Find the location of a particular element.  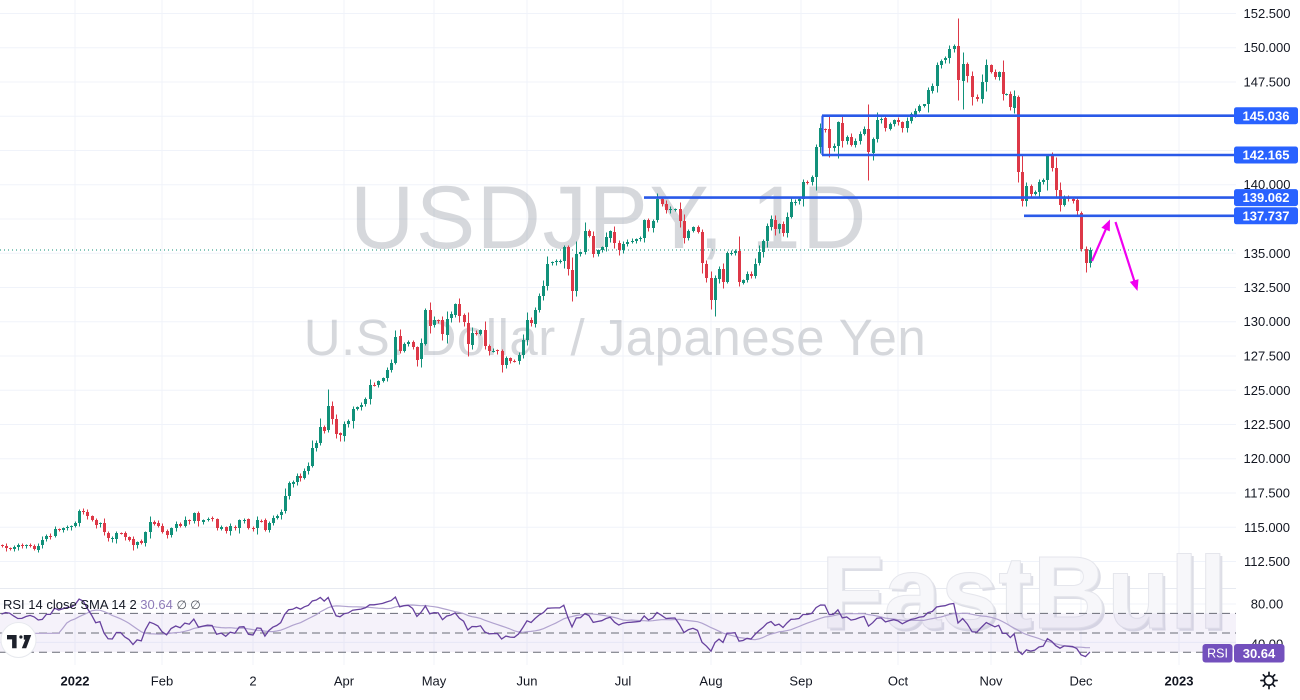

svg-text:RSI 14 close SMA 14 2 30.64 ∅: RSI 14 close SMA 14 2 30.64 ∅ ∅ is located at coordinates (102, 604).